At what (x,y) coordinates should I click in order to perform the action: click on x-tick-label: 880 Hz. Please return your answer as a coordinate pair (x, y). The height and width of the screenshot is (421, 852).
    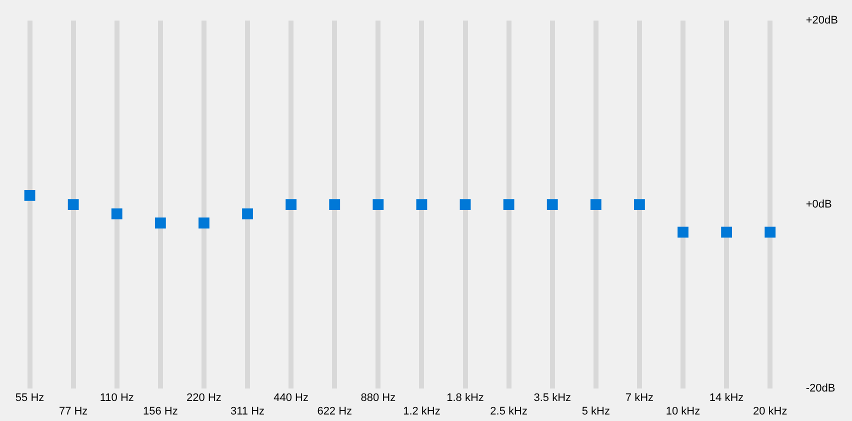
    Looking at the image, I should click on (378, 398).